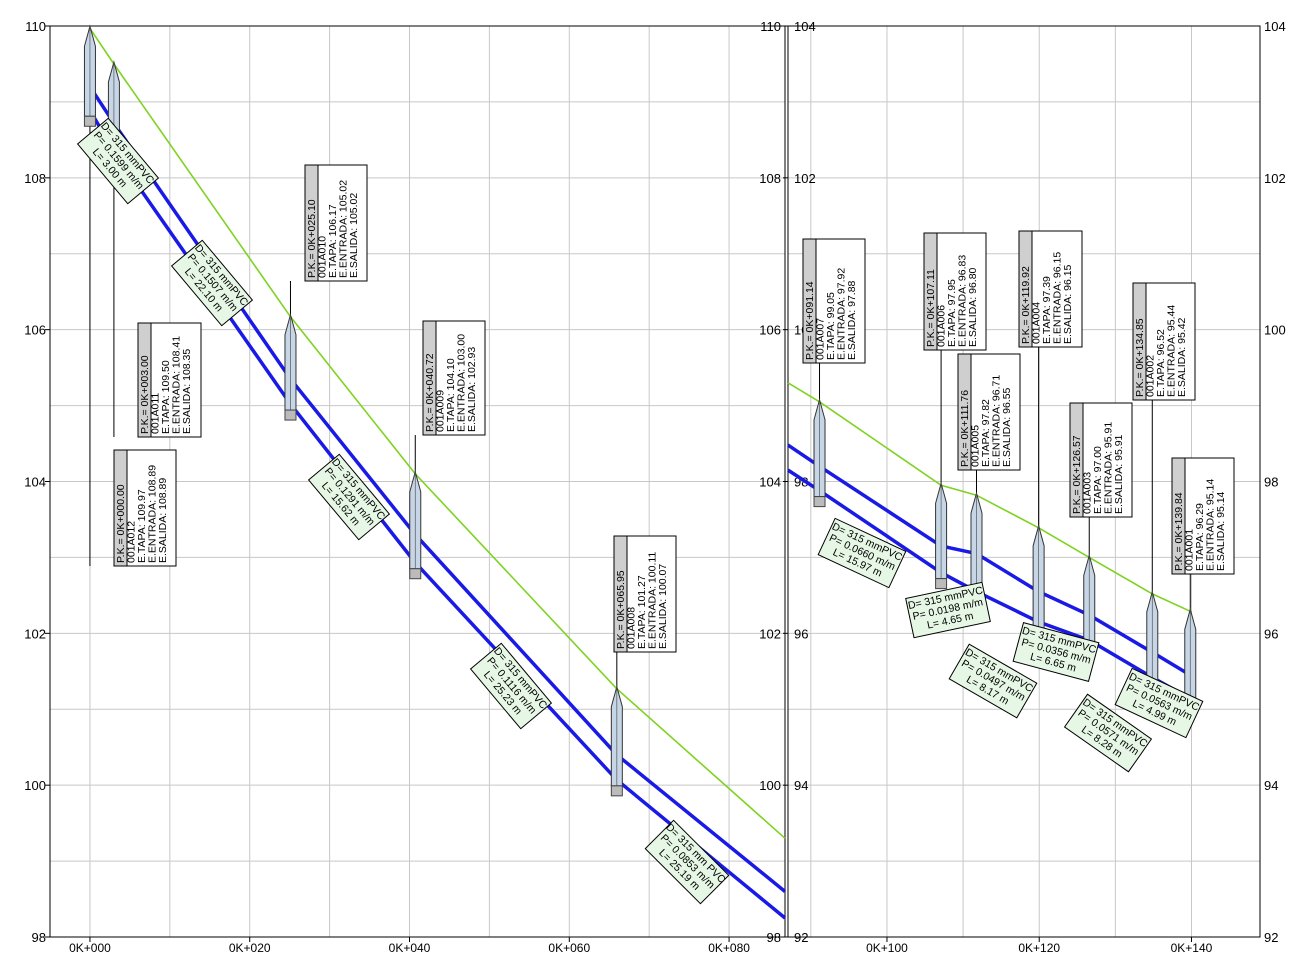 This screenshot has width=1303, height=955. What do you see at coordinates (770, 482) in the screenshot?
I see `y-tick-label-right: 104` at bounding box center [770, 482].